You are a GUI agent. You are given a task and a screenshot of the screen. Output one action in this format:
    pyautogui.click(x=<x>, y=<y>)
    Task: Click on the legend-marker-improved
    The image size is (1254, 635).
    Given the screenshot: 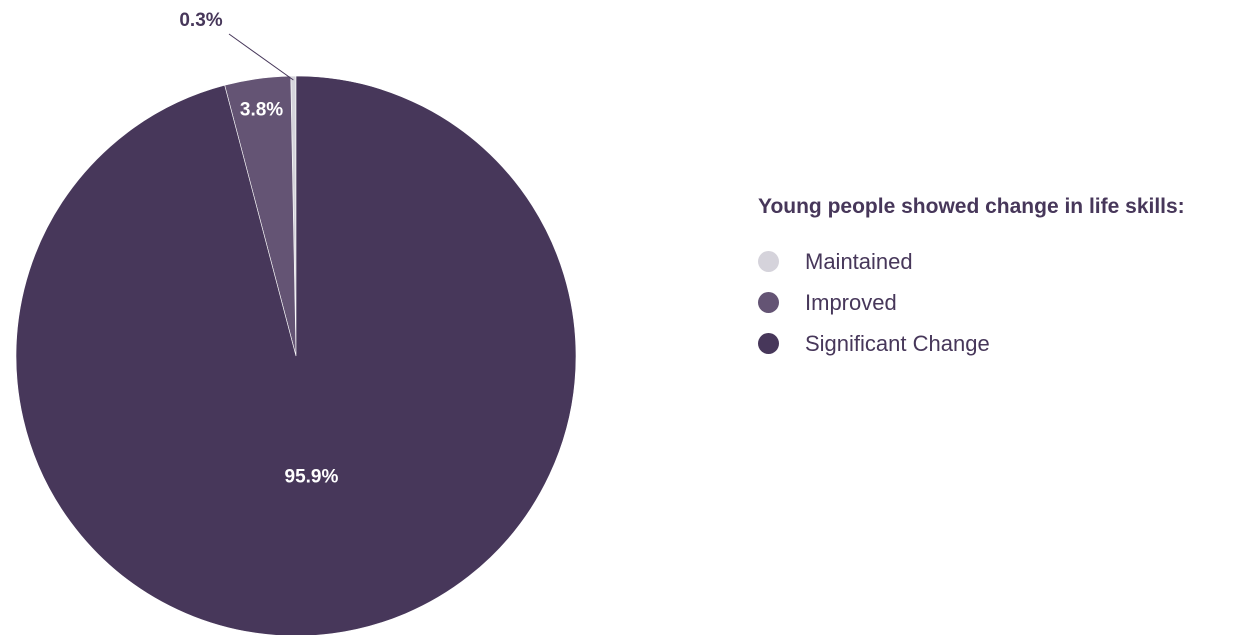 What is the action you would take?
    pyautogui.click(x=768, y=302)
    